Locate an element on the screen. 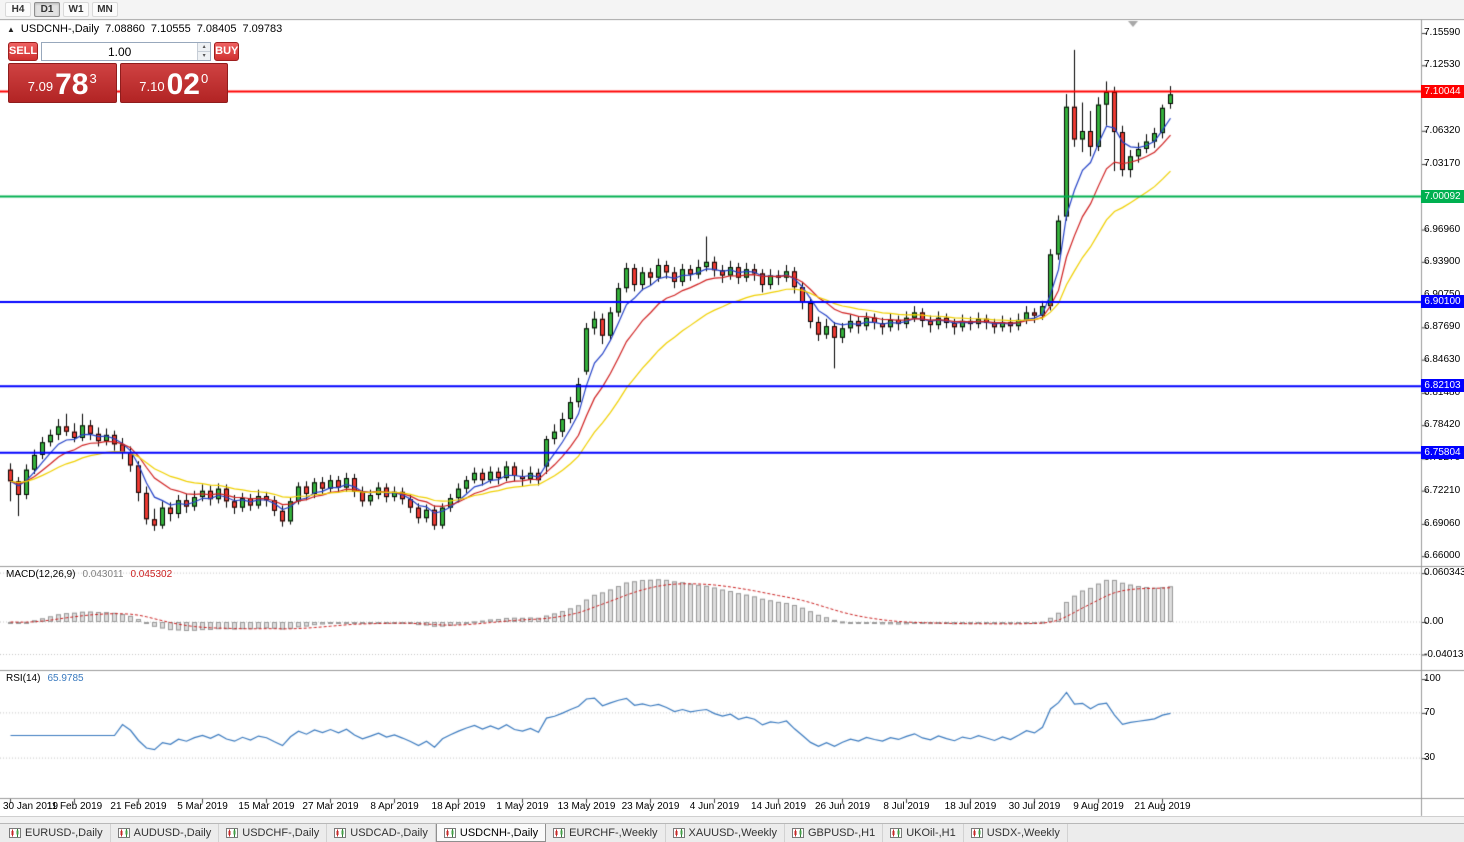 The image size is (1464, 842). trade-panel-top-row: SELL ▴ ▾ BUY is located at coordinates (124, 51).